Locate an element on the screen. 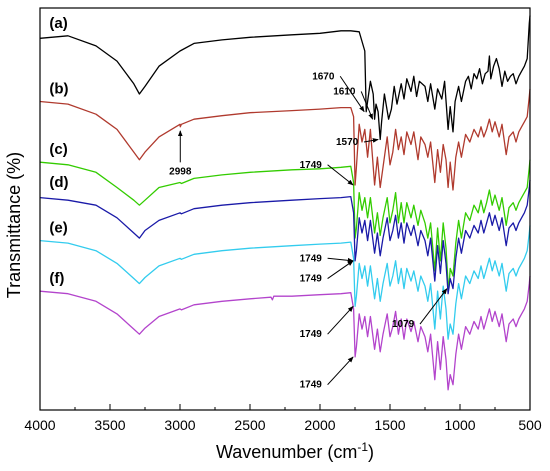 Image resolution: width=550 pixels, height=471 pixels. x-axis-title: Wavenumber (cm-1) is located at coordinates (295, 451).